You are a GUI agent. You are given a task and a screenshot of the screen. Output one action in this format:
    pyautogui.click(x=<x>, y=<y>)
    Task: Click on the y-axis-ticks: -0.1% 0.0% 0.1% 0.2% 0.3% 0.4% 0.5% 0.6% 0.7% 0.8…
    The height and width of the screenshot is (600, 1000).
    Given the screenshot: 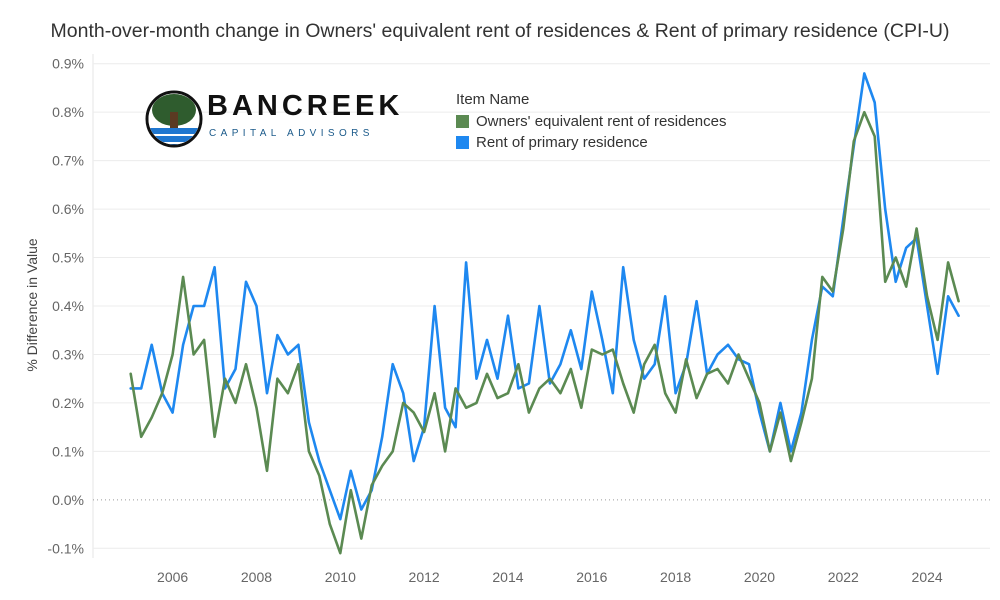 What is the action you would take?
    pyautogui.click(x=65, y=306)
    